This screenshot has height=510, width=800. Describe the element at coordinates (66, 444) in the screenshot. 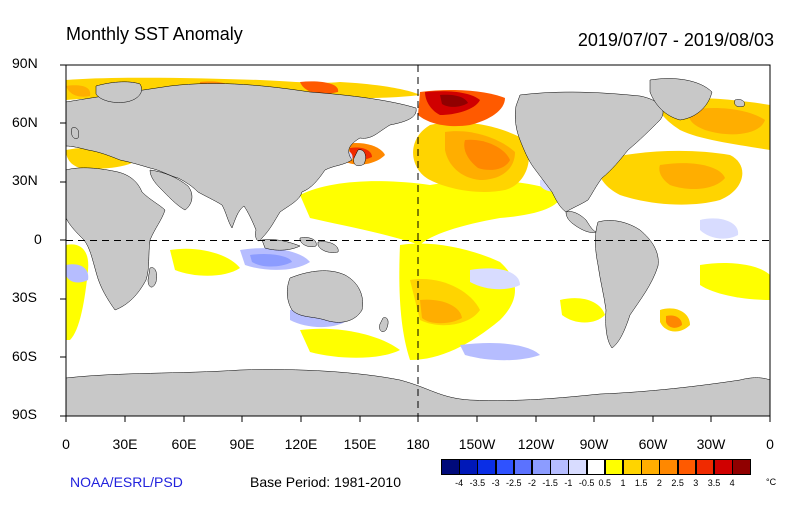

I see `lon-label-0: 0` at that location.